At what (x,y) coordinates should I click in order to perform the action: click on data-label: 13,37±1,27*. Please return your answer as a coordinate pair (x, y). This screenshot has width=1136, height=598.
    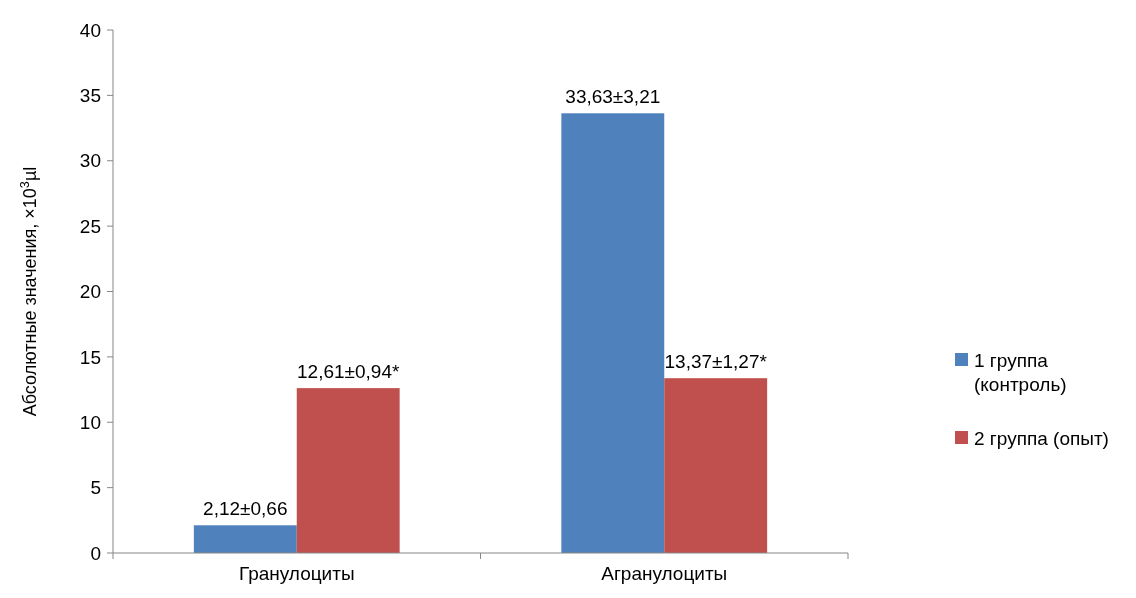
    Looking at the image, I should click on (716, 362).